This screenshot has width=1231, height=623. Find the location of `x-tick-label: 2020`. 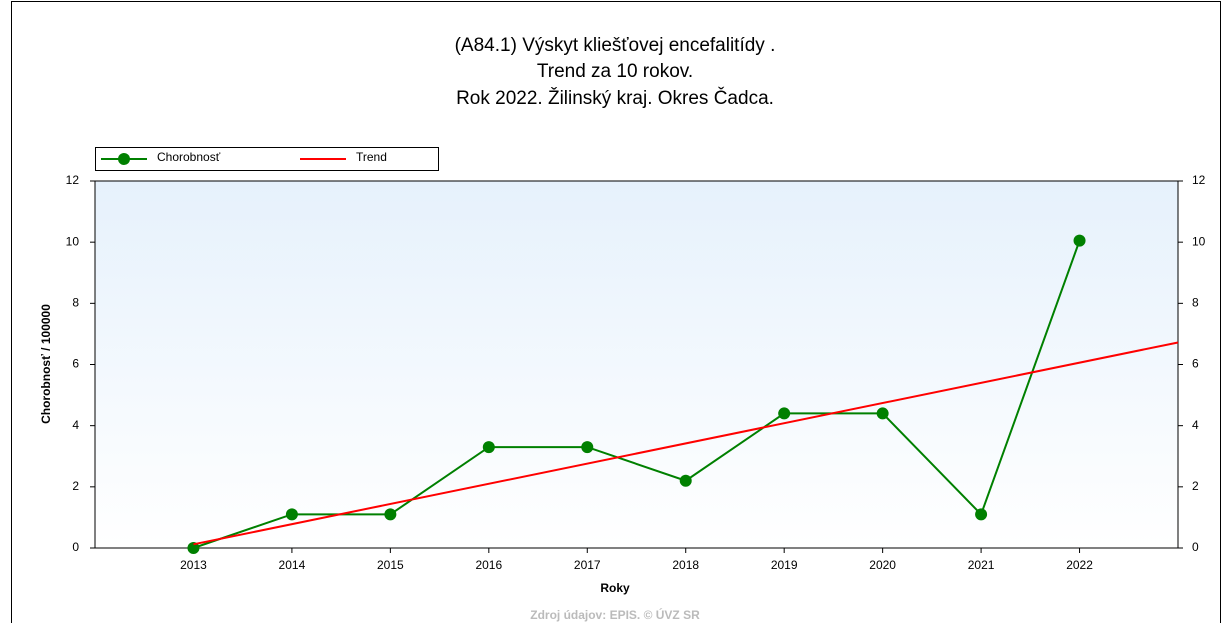

x-tick-label: 2020 is located at coordinates (882, 565).